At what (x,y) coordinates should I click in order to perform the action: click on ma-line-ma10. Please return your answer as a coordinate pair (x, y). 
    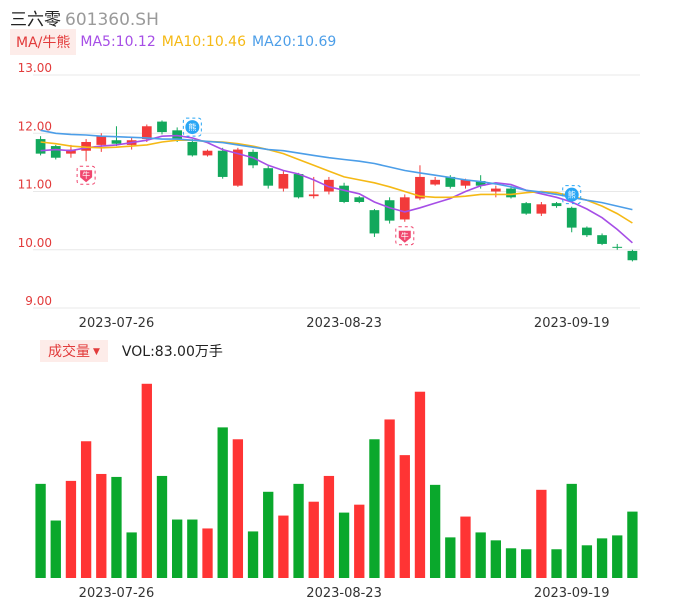
    Looking at the image, I should click on (336, 181).